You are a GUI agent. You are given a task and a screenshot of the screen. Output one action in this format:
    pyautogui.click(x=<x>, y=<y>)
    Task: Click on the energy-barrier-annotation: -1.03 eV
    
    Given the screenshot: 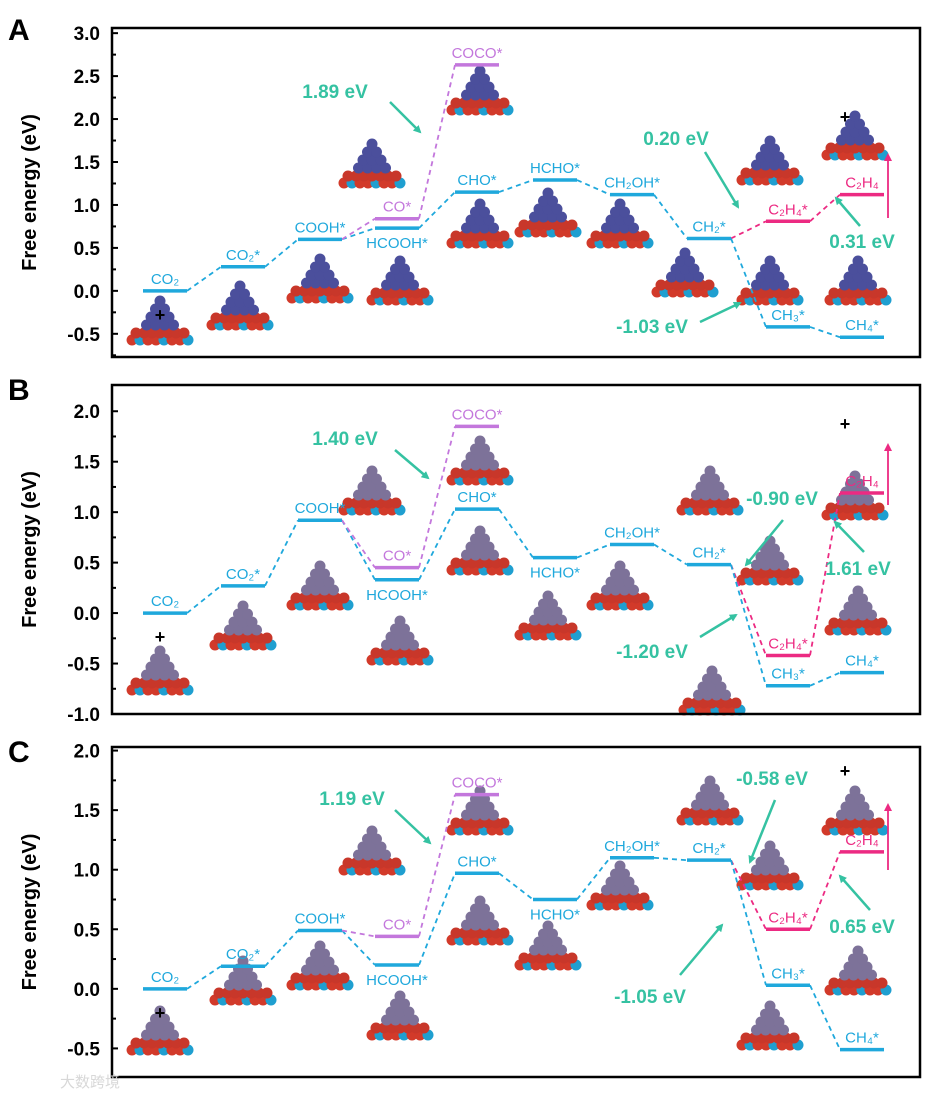 What is the action you would take?
    pyautogui.click(x=652, y=327)
    